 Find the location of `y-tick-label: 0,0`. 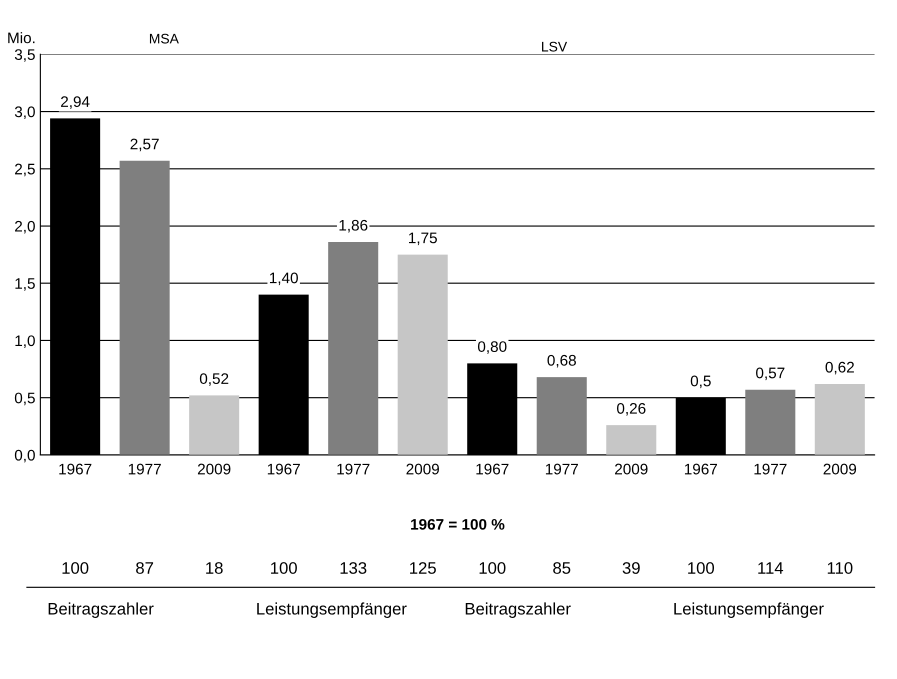

y-tick-label: 0,0 is located at coordinates (24, 456).